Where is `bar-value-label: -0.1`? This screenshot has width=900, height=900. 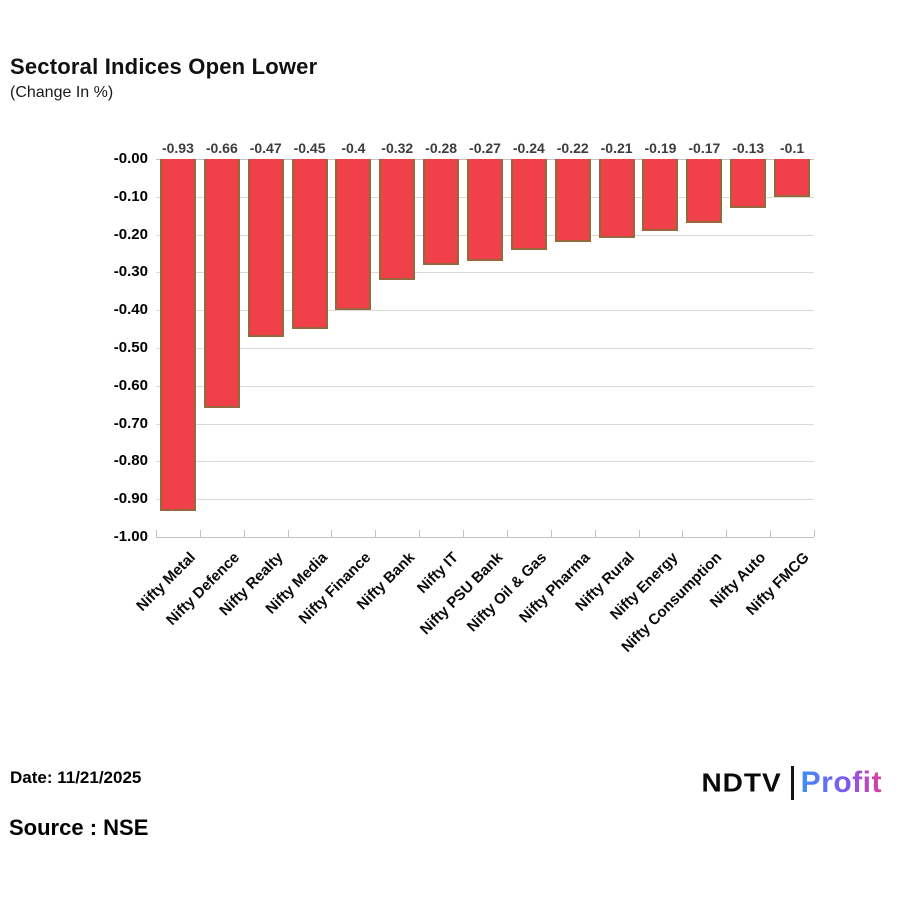
bar-value-label: -0.1 is located at coordinates (792, 148).